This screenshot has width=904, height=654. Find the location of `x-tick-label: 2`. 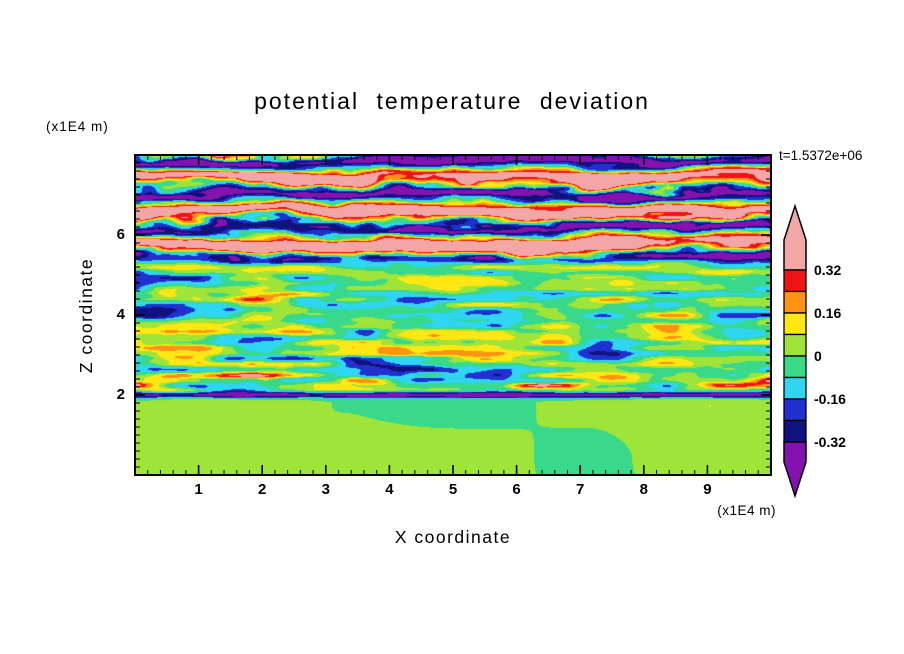

x-tick-label: 2 is located at coordinates (262, 489).